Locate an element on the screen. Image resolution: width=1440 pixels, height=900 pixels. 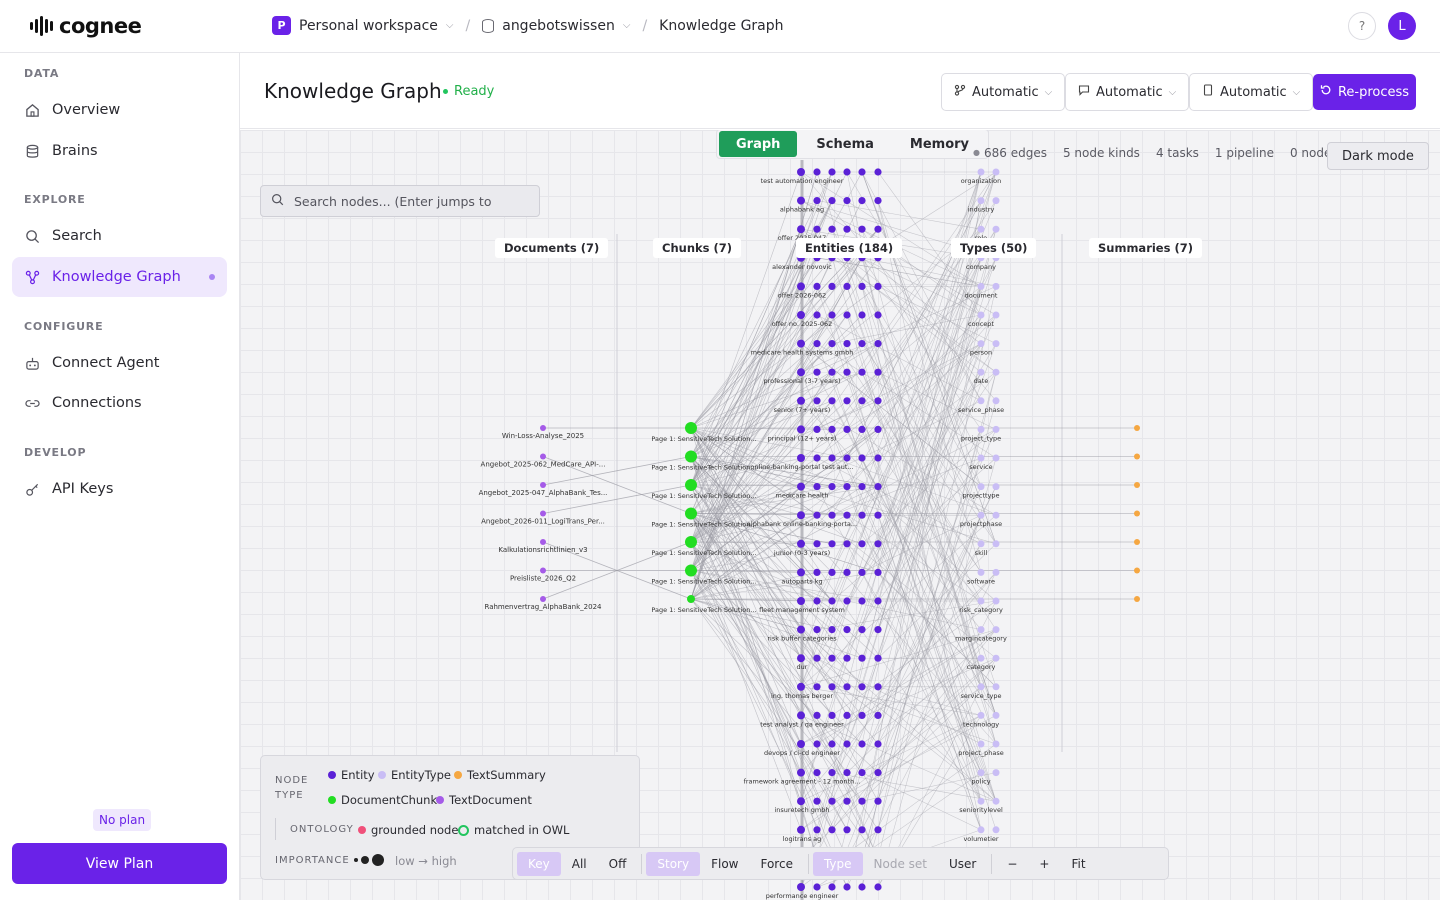
tab-memory: Memory is located at coordinates (939, 144).